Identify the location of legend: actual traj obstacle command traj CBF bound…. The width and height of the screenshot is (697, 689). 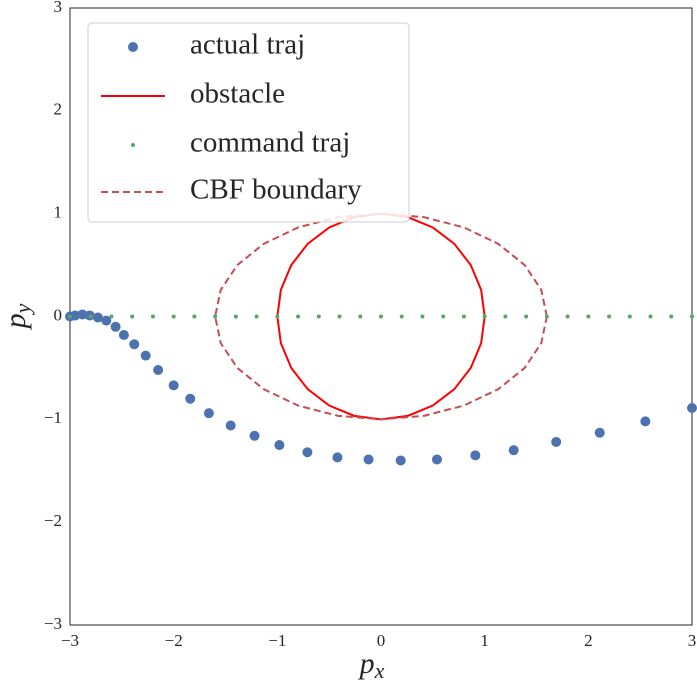
(248, 122).